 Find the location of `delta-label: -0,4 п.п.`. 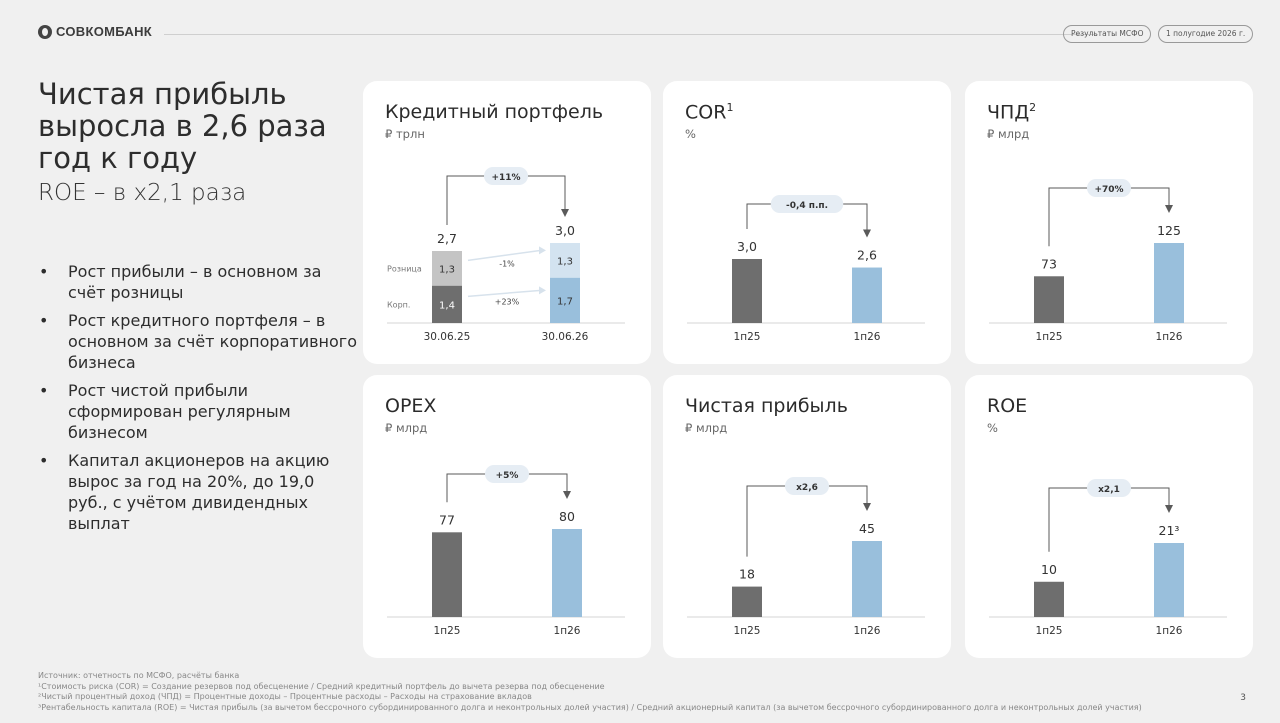

delta-label: -0,4 п.п. is located at coordinates (807, 206).